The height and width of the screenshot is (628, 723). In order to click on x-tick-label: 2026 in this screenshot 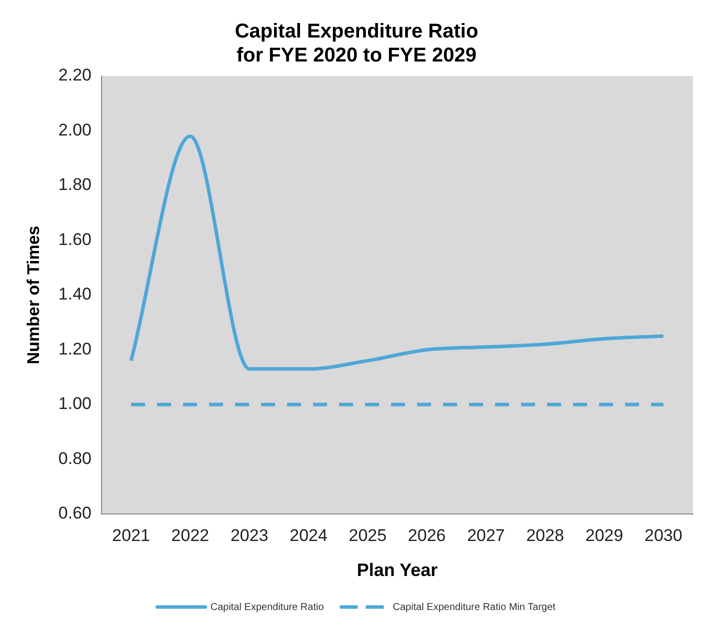, I will do `click(427, 535)`.